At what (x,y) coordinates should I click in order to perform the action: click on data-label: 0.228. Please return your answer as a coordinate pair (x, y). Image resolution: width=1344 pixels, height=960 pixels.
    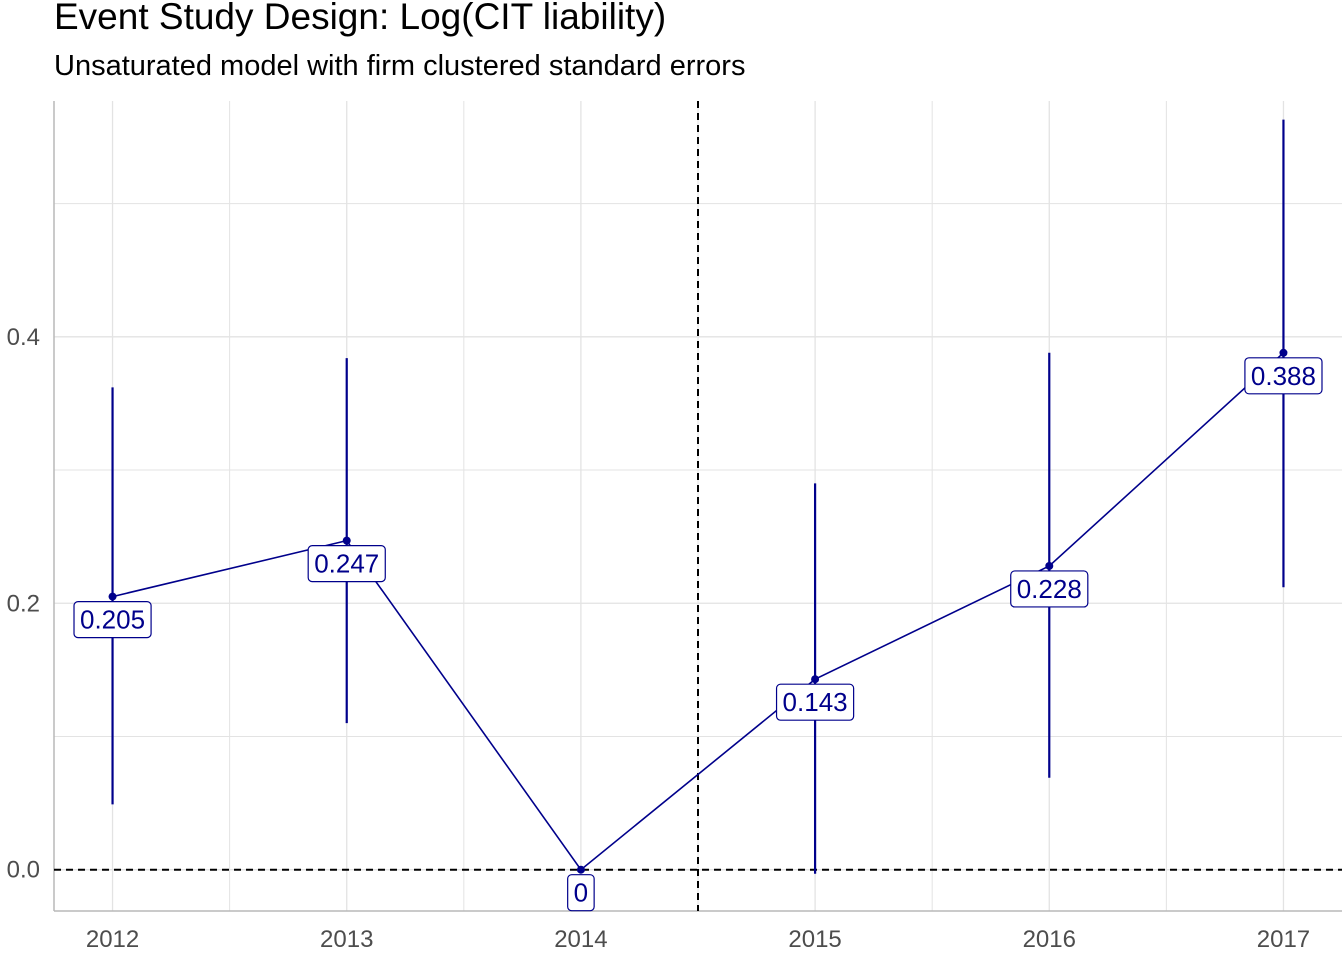
    Looking at the image, I should click on (1049, 589).